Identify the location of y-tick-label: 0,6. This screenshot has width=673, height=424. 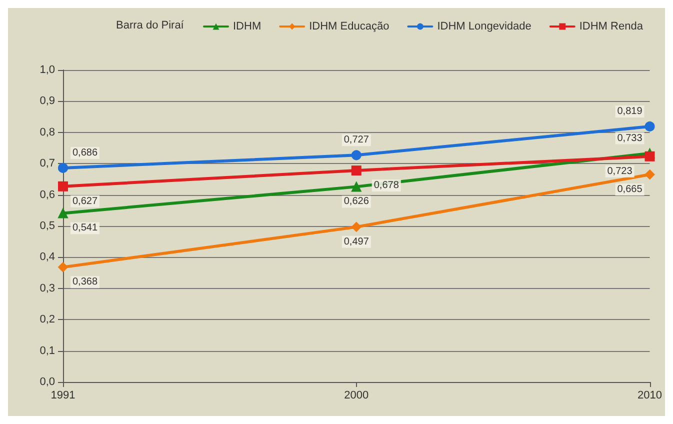
(47, 194).